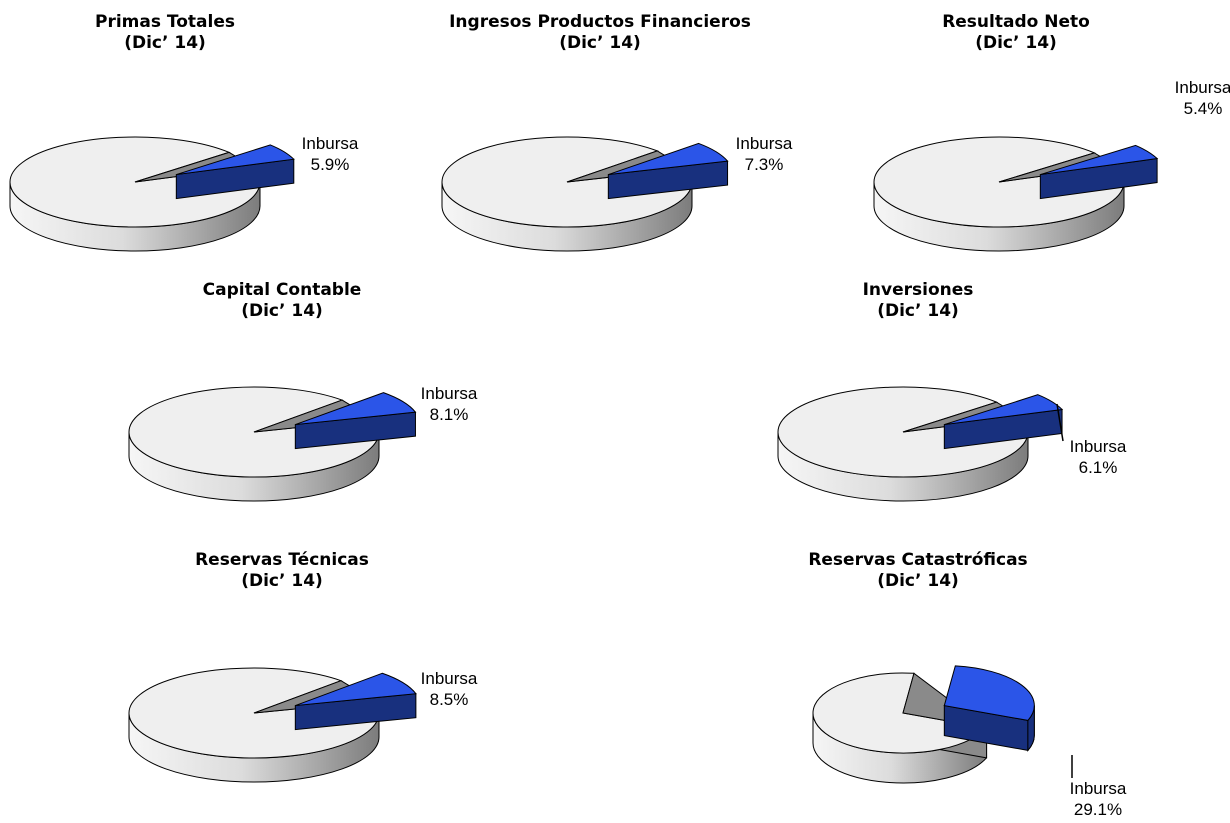  What do you see at coordinates (764, 164) in the screenshot?
I see `pie-label-value: 7.3%` at bounding box center [764, 164].